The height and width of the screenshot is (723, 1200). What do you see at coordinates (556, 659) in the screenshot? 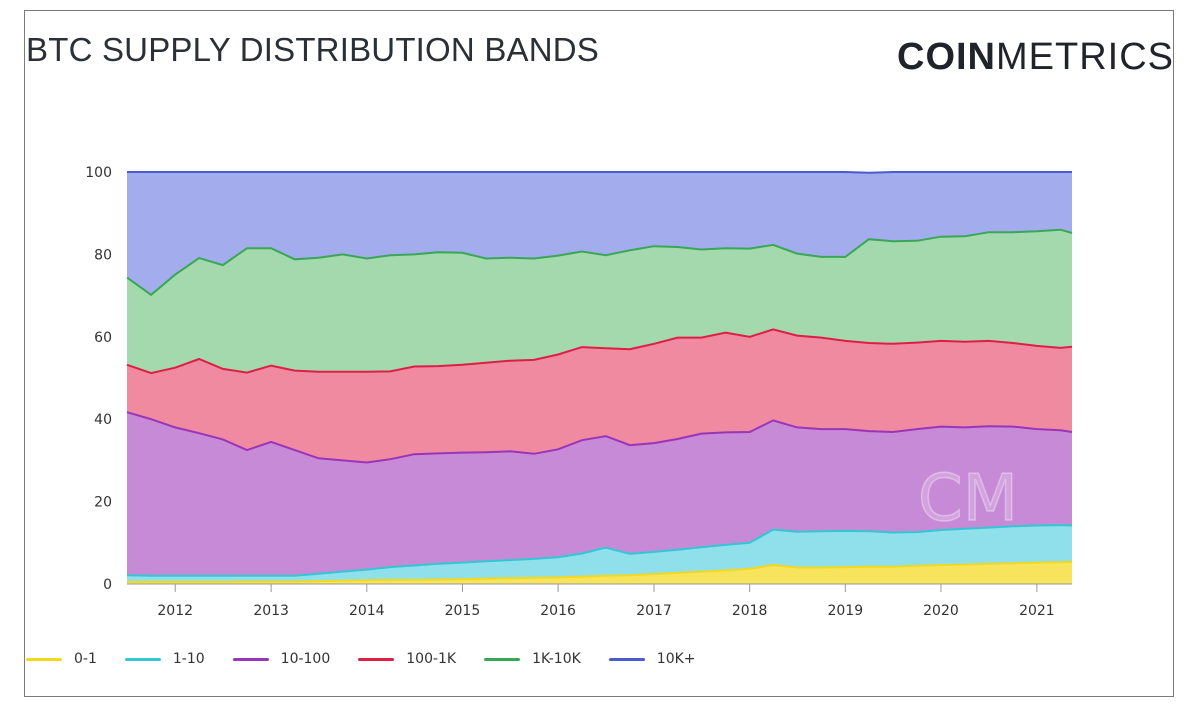
I see `legend-label: 1K-10K` at bounding box center [556, 659].